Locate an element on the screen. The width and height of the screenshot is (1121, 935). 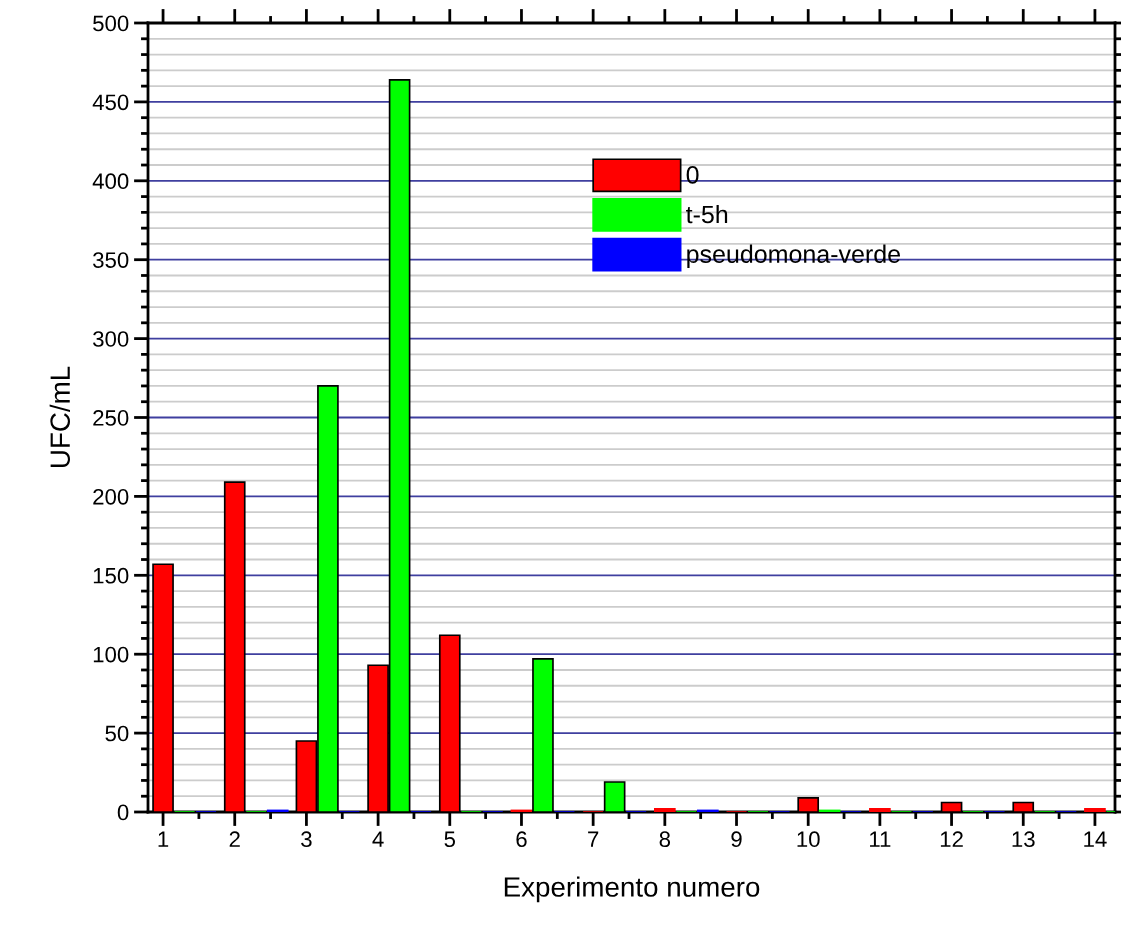
y-tick-label: 200 is located at coordinates (111, 496).